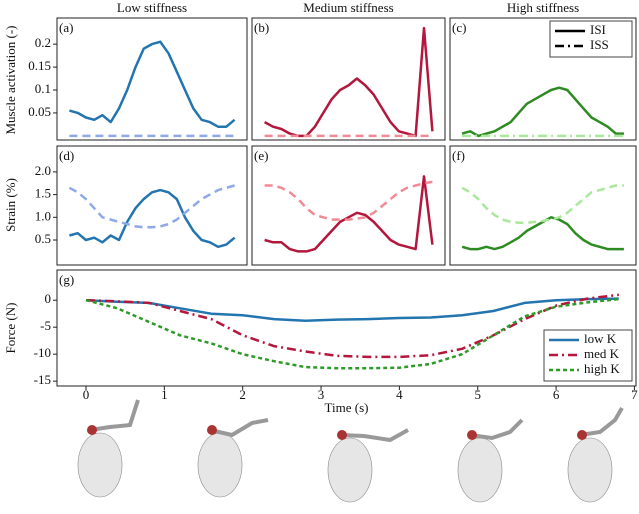 The height and width of the screenshot is (514, 639). What do you see at coordinates (602, 353) in the screenshot?
I see `legend-label: med K` at bounding box center [602, 353].